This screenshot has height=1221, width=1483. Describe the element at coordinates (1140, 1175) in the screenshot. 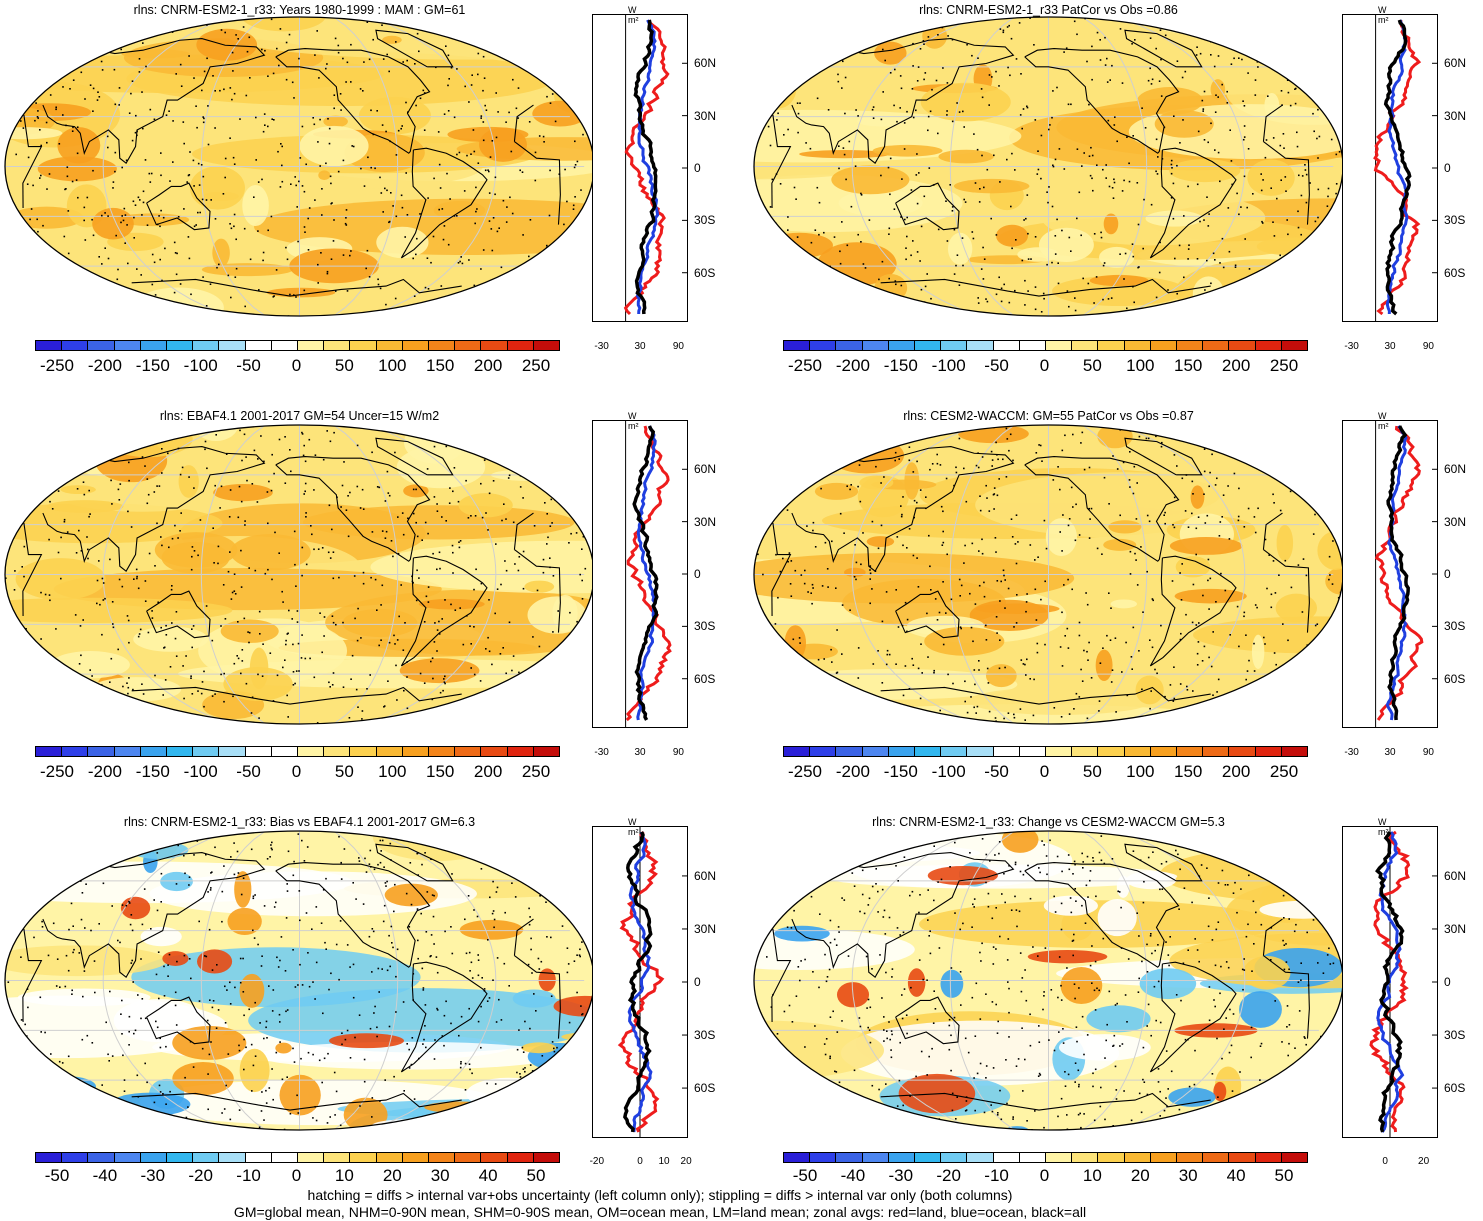

I see `colorbar-label: 20` at that location.